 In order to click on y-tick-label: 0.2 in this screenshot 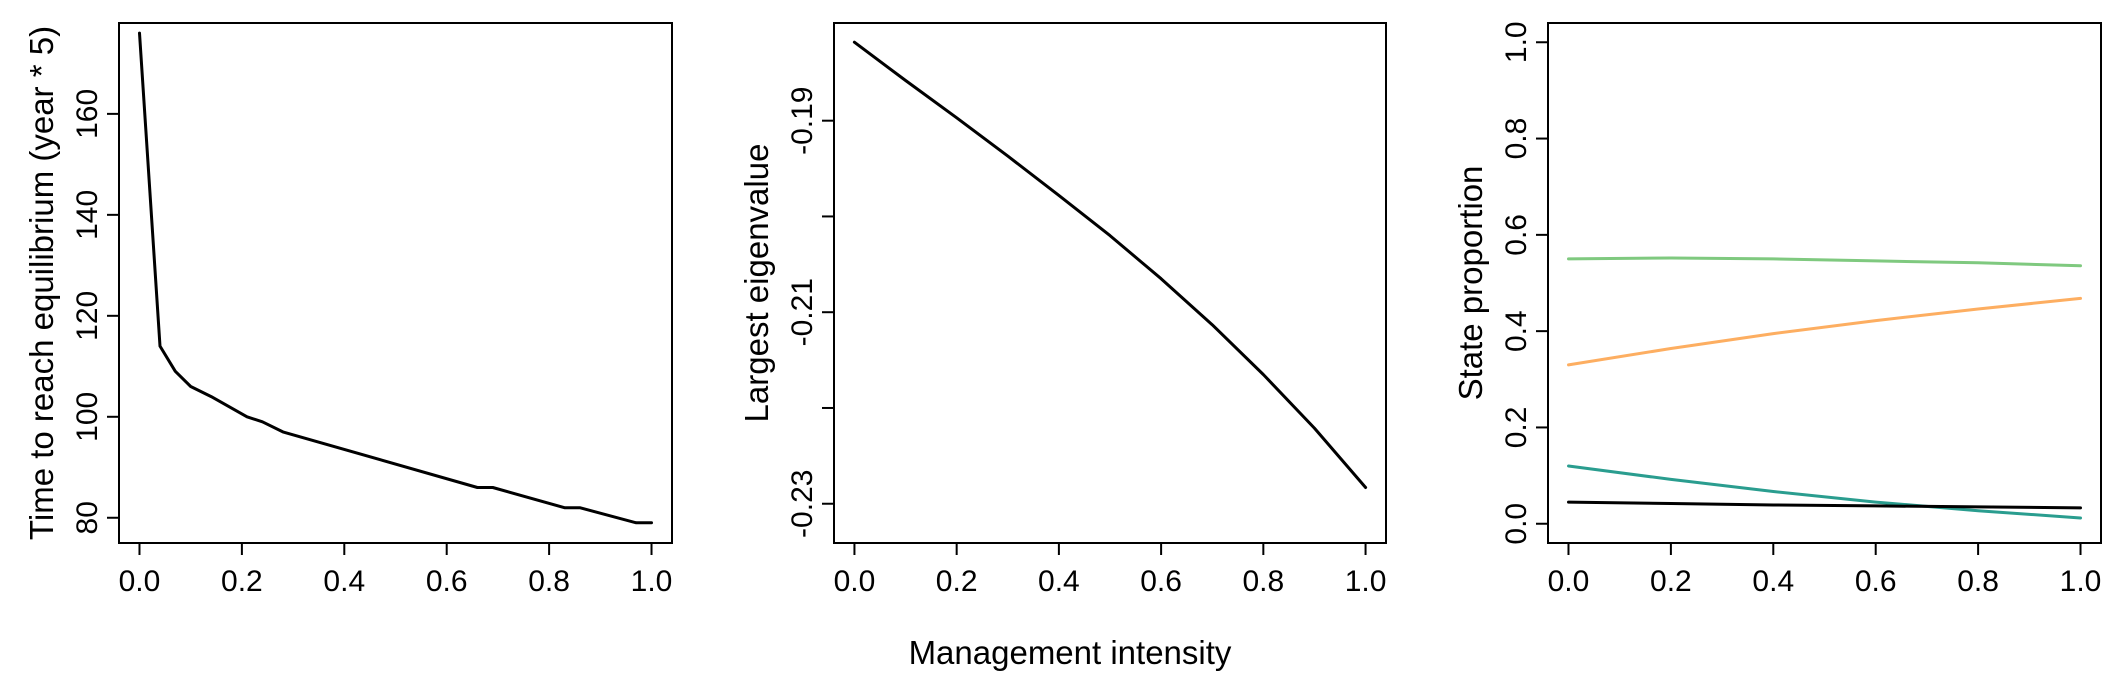, I will do `click(1516, 428)`.